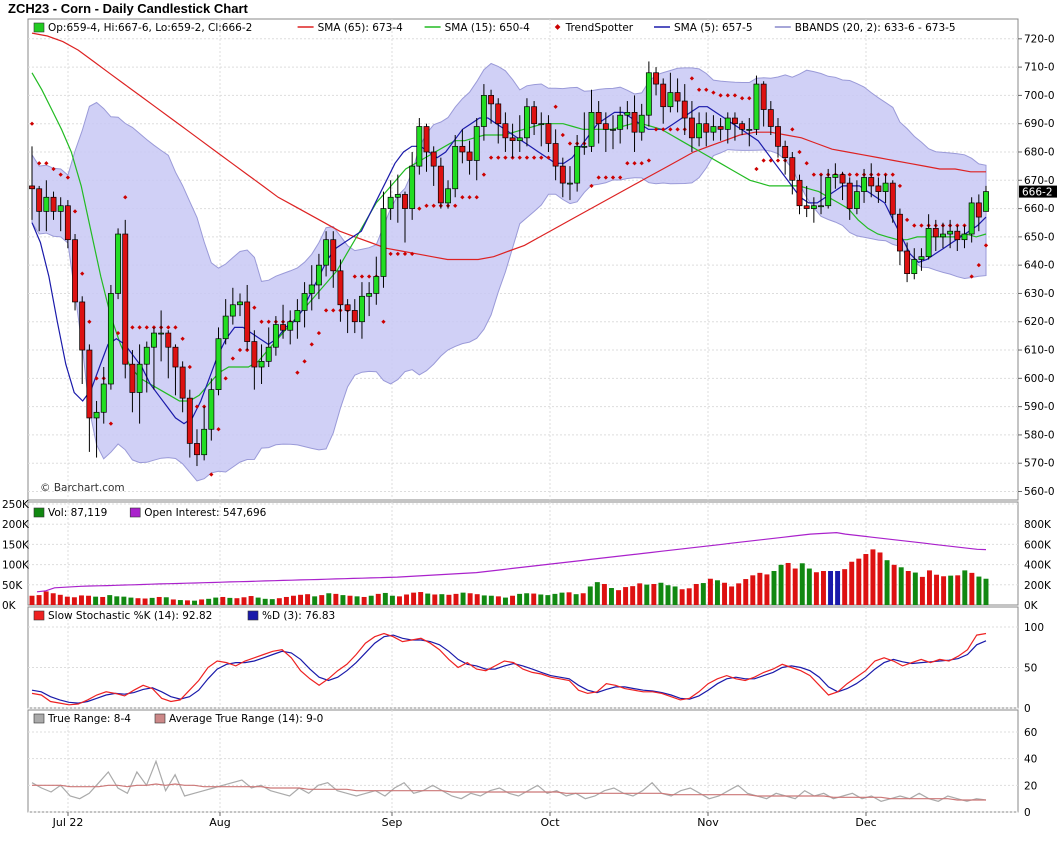  I want to click on chart-title: ZCH23 - Corn - Daily Candlestick Chart, so click(128, 8).